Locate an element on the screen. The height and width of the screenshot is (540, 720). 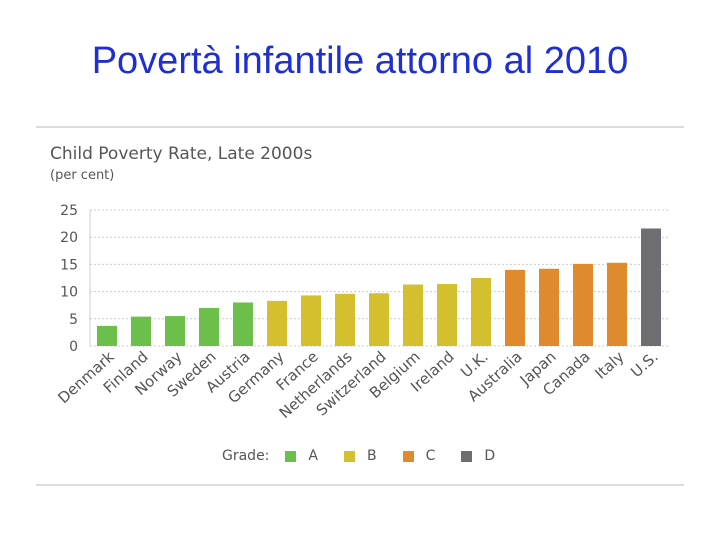
slide-title: Povertà infantile attorno al 2010 is located at coordinates (360, 61).